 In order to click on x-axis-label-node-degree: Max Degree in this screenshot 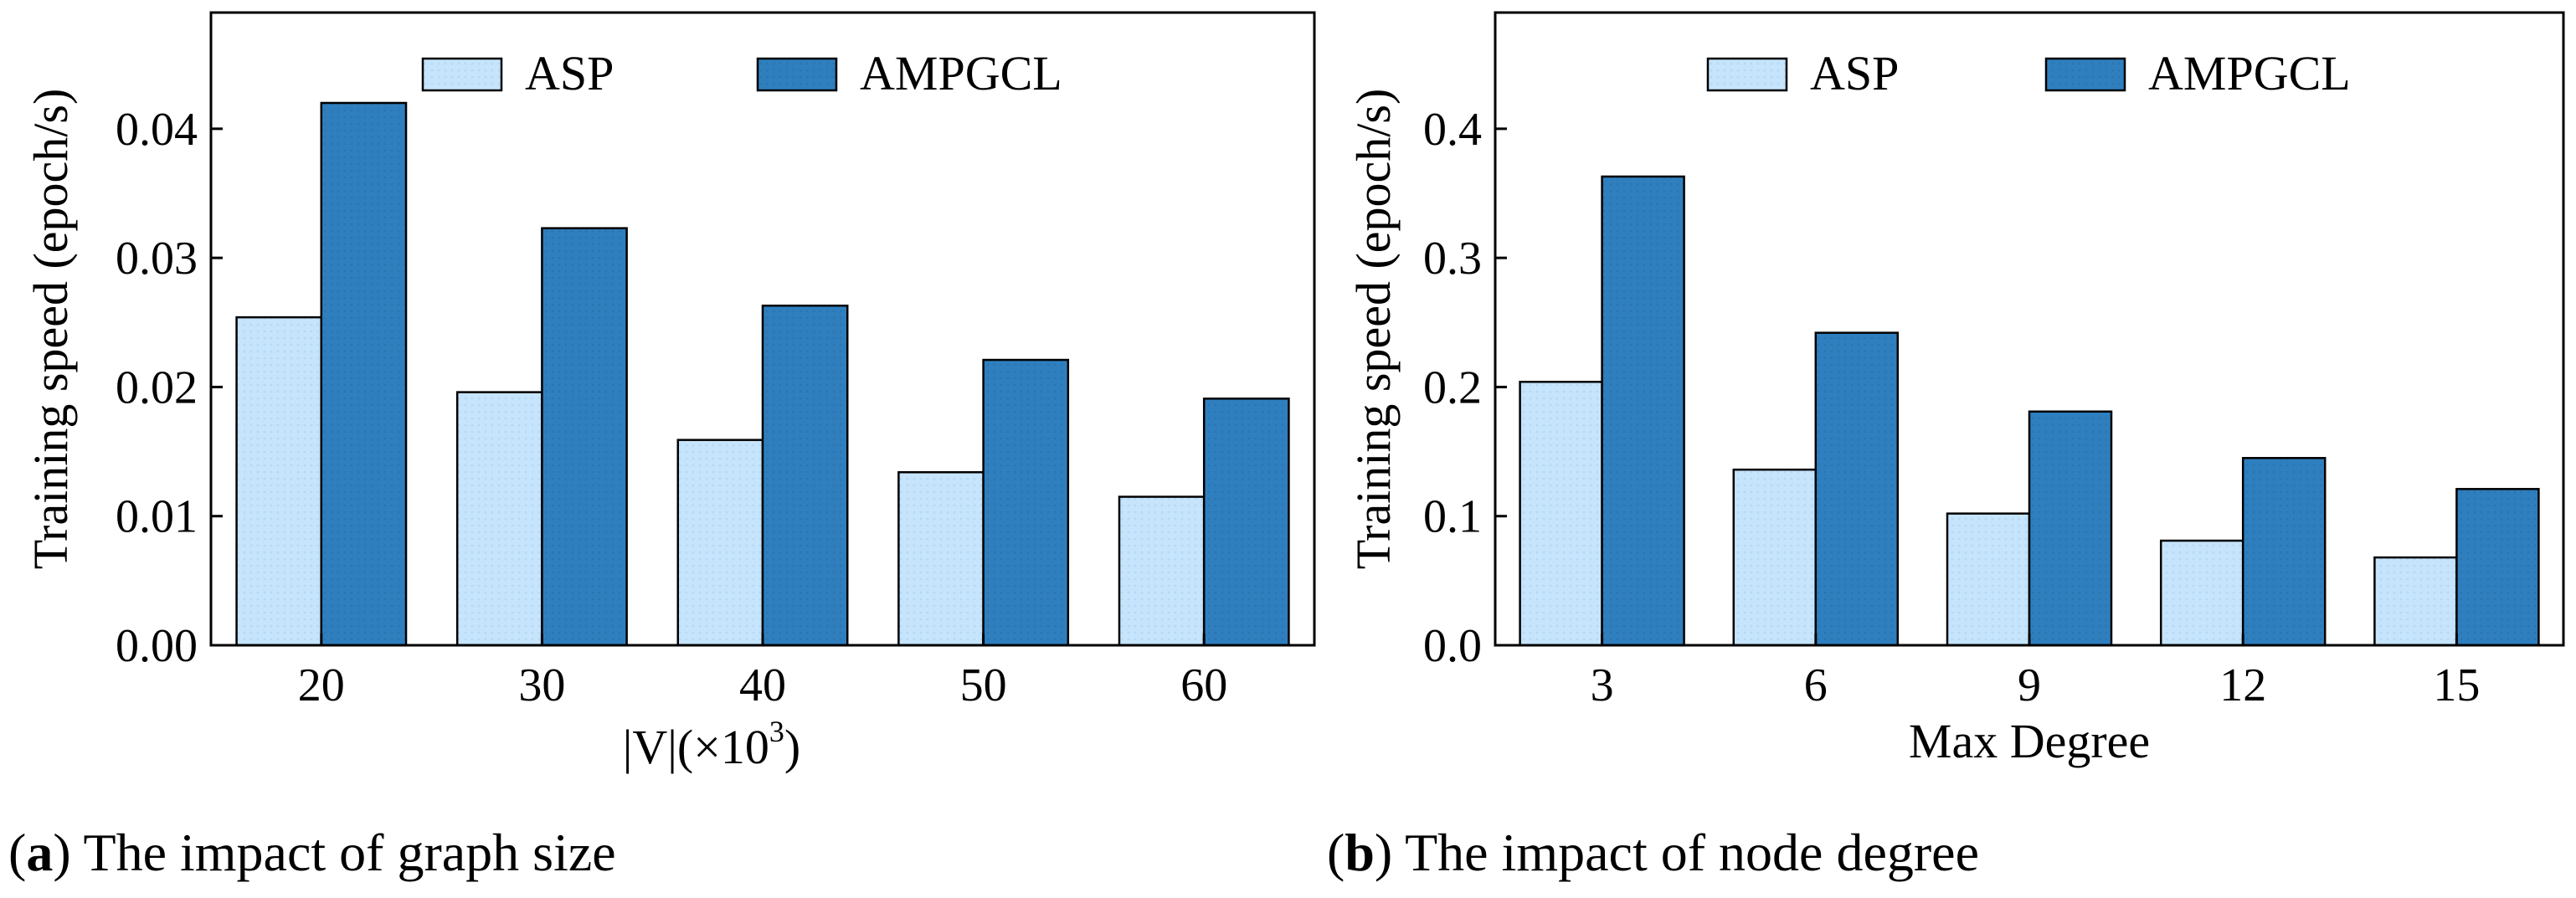, I will do `click(2030, 741)`.